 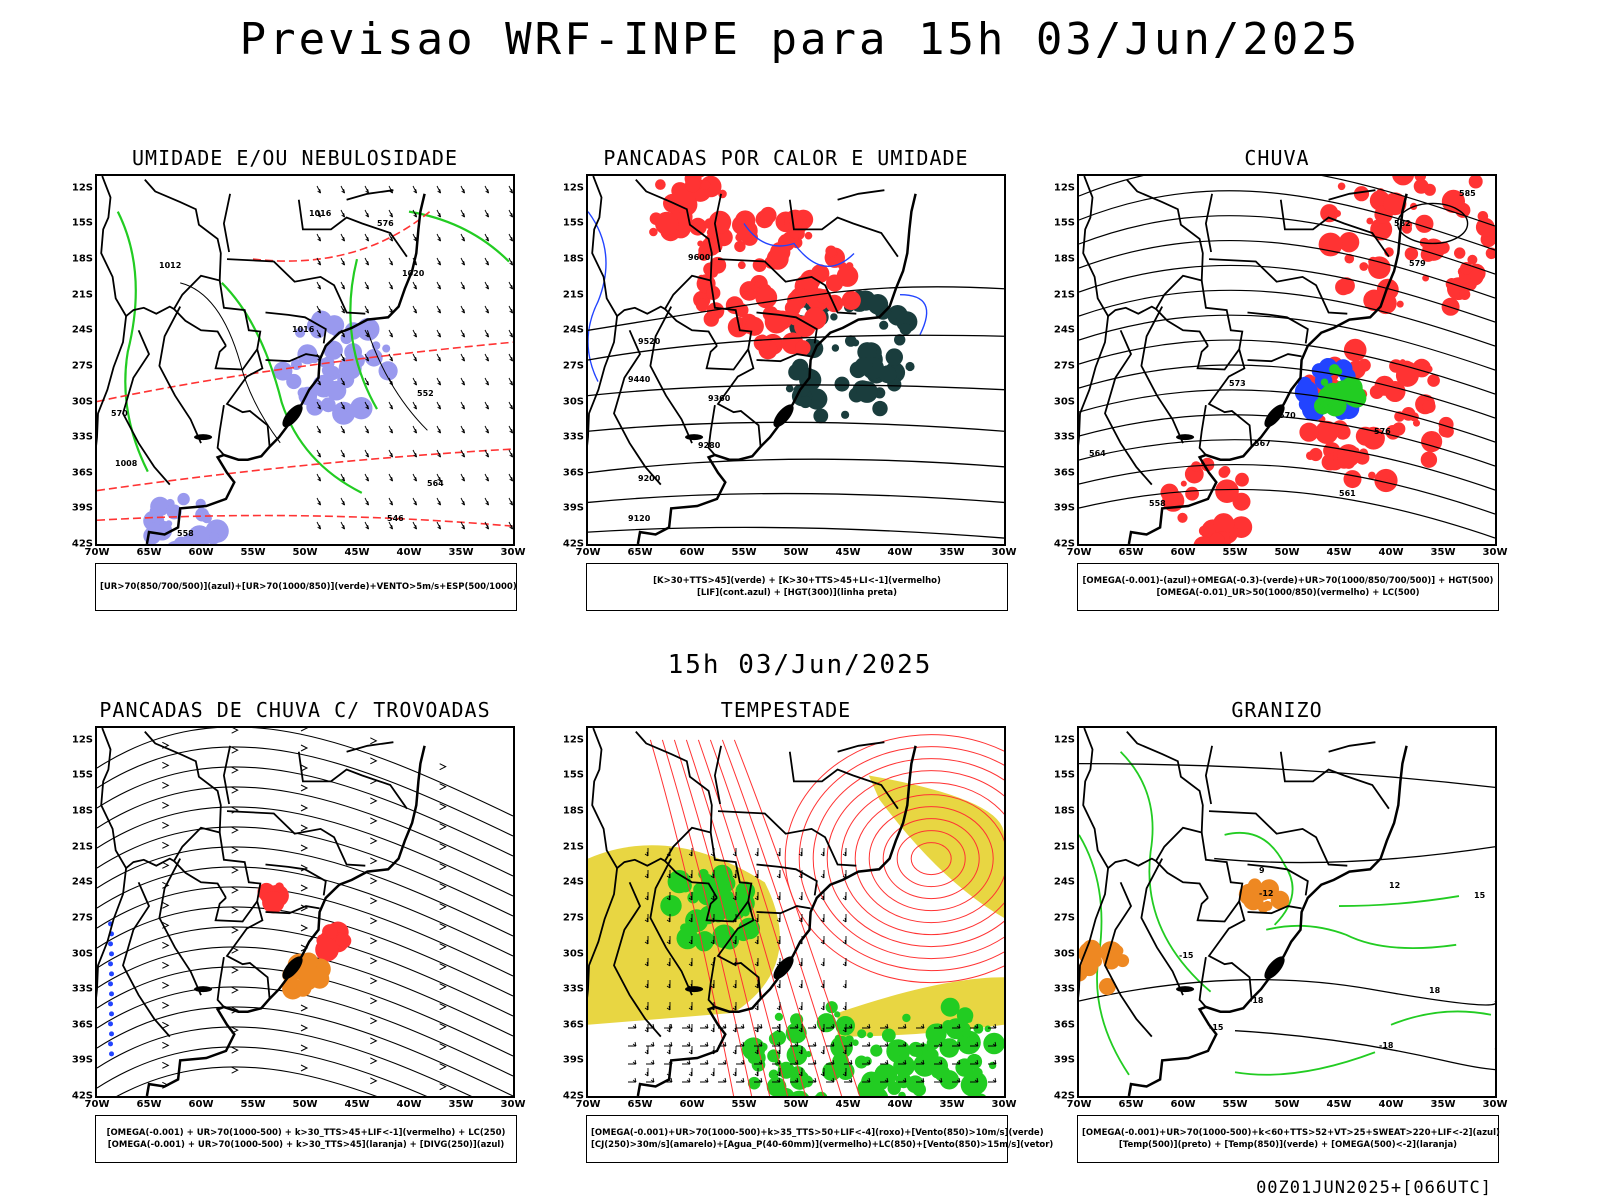 I want to click on panel-title: UMIDADE E/OU NEBULOSIDADE, so click(x=295, y=158).